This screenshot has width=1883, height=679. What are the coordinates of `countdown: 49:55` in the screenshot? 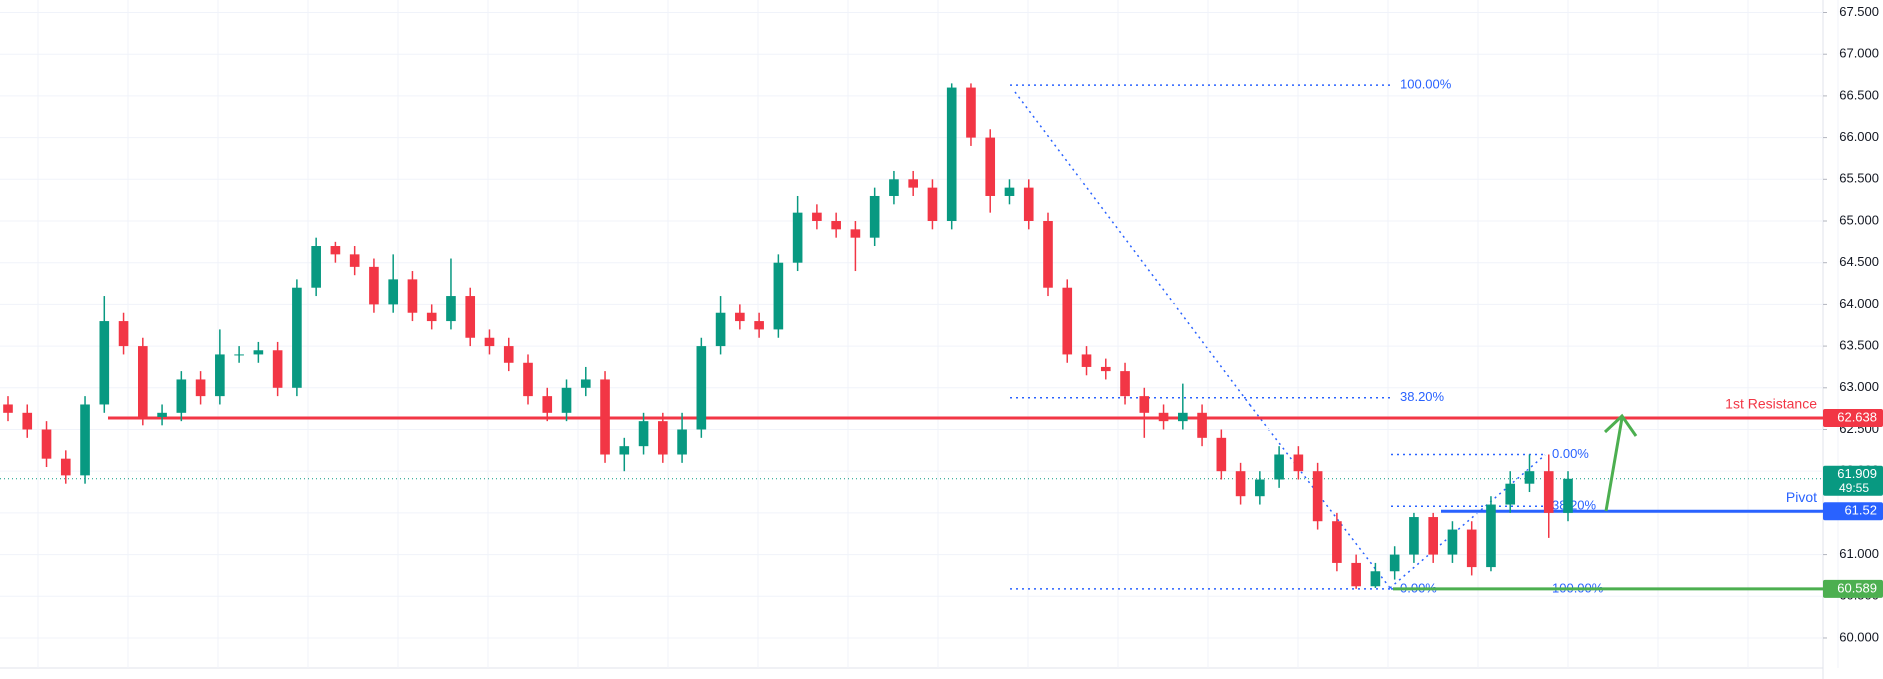 It's located at (1854, 488).